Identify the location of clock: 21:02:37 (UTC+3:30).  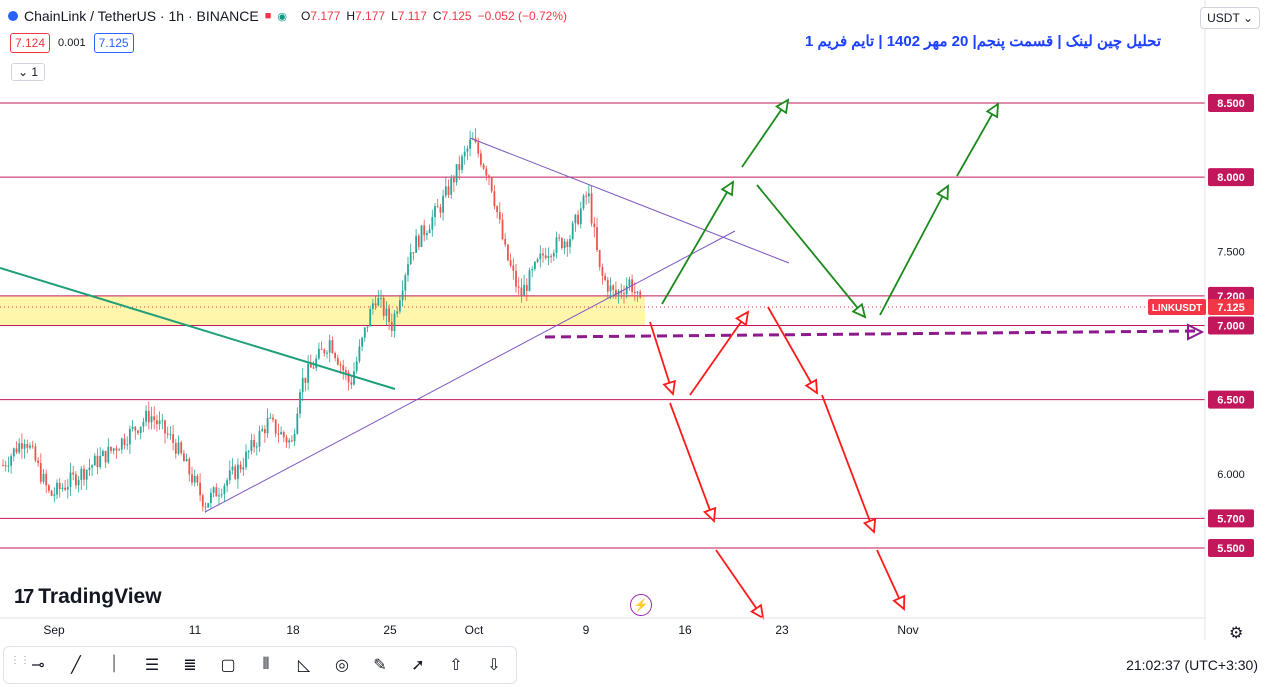
(1192, 665).